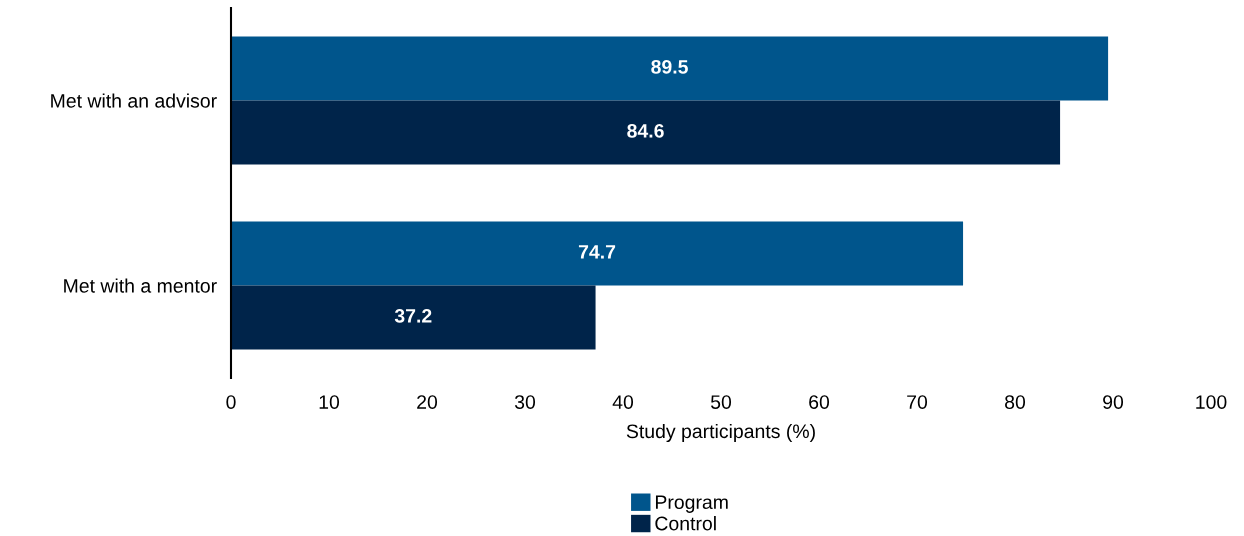 Image resolution: width=1244 pixels, height=536 pixels. What do you see at coordinates (917, 402) in the screenshot?
I see `x-tick-label: 70` at bounding box center [917, 402].